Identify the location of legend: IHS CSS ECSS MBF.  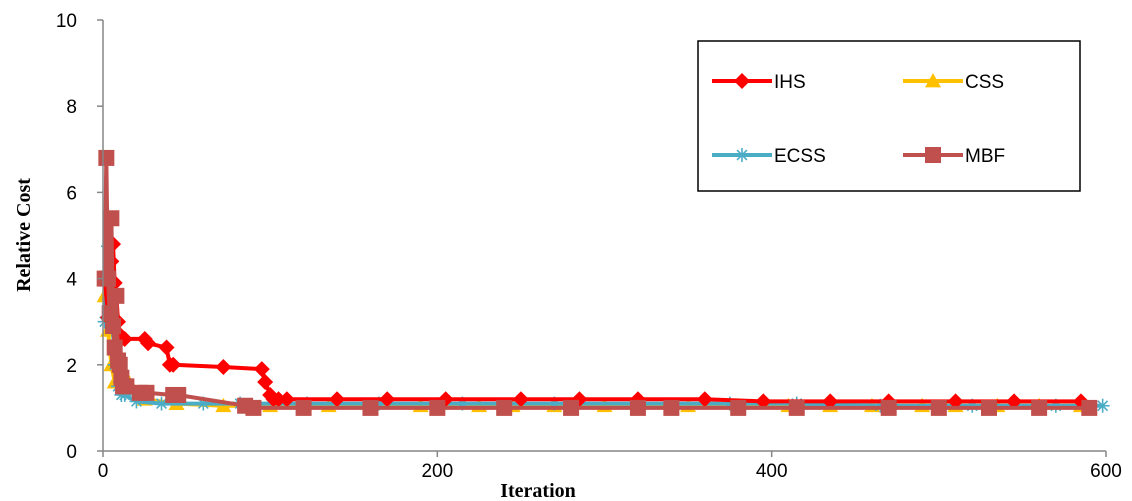
(889, 116).